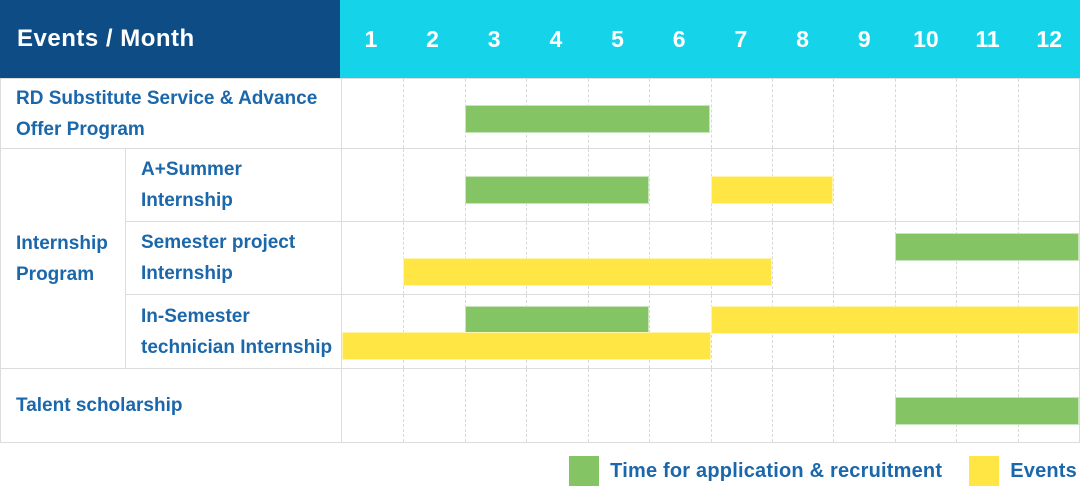 The width and height of the screenshot is (1080, 494). I want to click on month-label-6: 6, so click(679, 38).